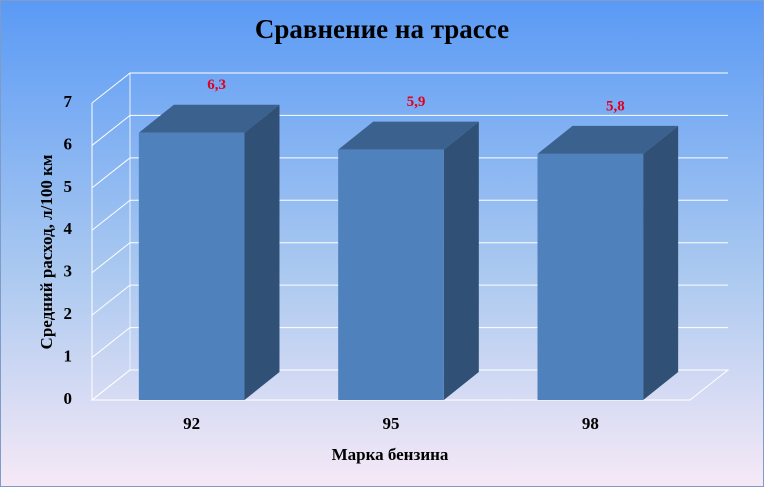 The image size is (764, 487). Describe the element at coordinates (590, 423) in the screenshot. I see `x-tick-label: 98` at that location.